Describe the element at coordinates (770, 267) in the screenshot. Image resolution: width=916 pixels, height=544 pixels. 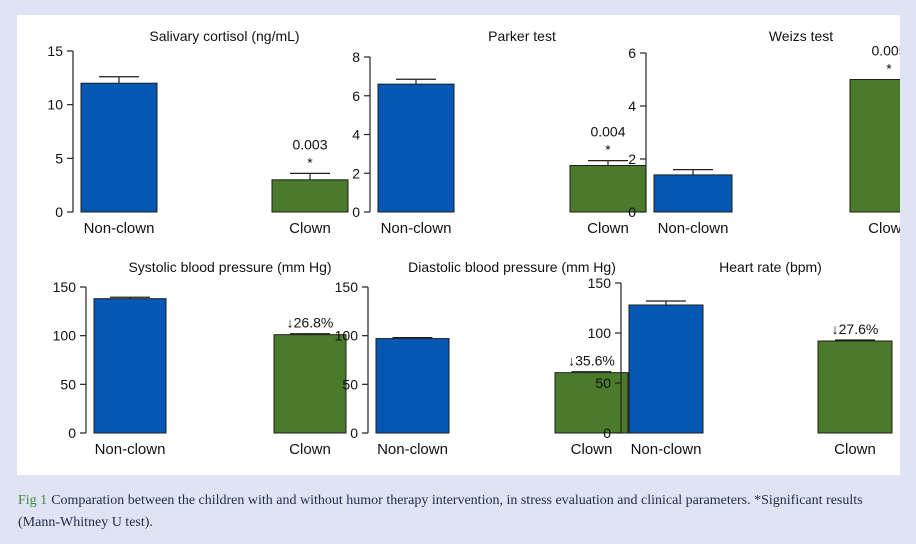
I see `chart-title: Heart rate (bpm)` at that location.